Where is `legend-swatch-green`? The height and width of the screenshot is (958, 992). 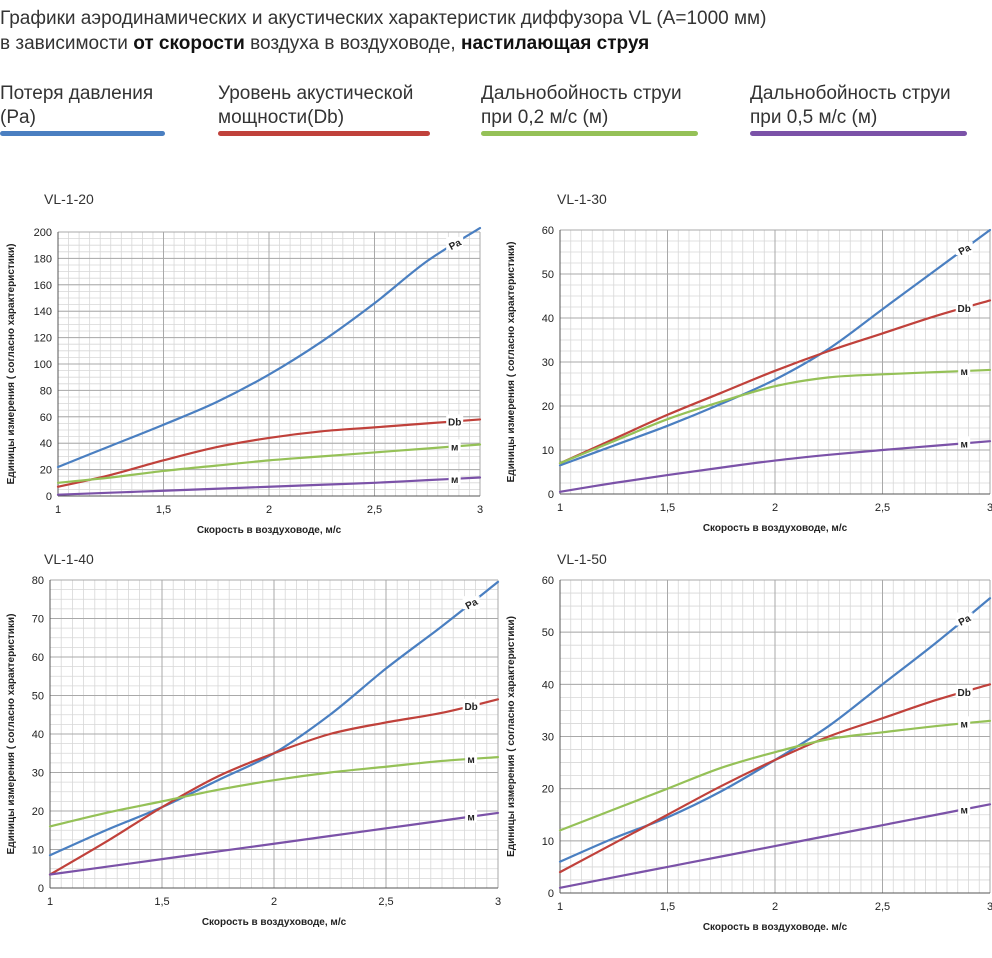
legend-swatch-green is located at coordinates (589, 133).